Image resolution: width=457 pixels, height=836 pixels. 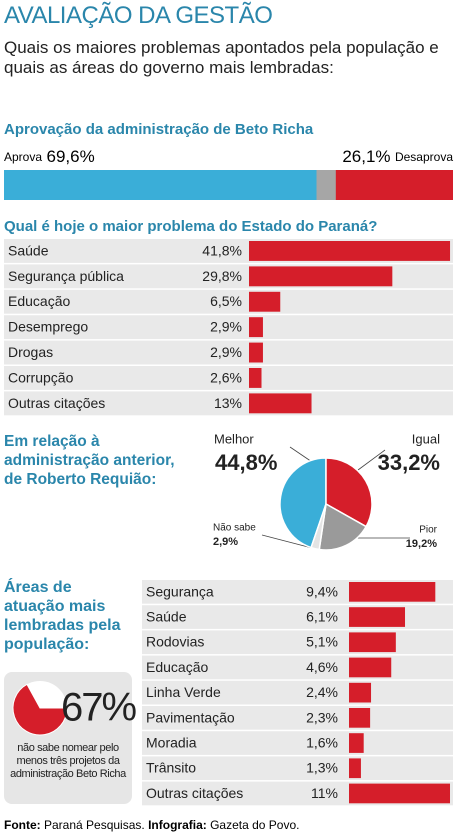 I want to click on value-label: 1,6%, so click(x=322, y=743).